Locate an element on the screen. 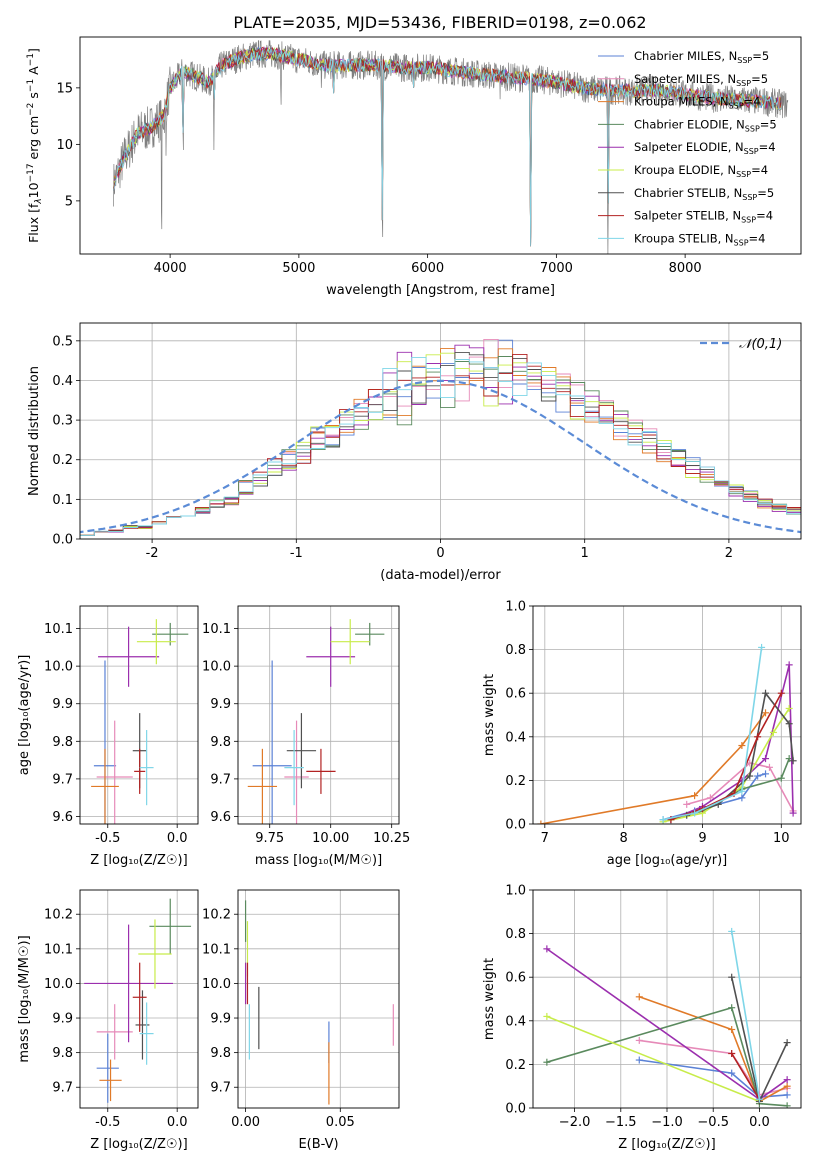  tick-label-x: 2 is located at coordinates (729, 553).